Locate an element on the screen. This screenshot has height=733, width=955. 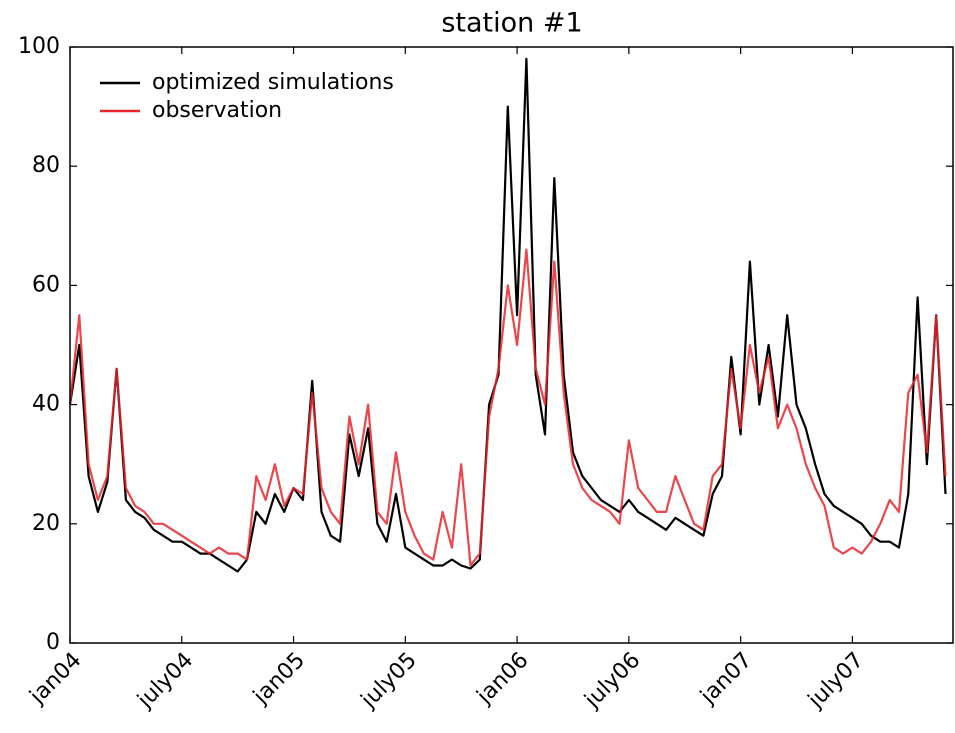
y-tick-label: 0 is located at coordinates (53, 642).